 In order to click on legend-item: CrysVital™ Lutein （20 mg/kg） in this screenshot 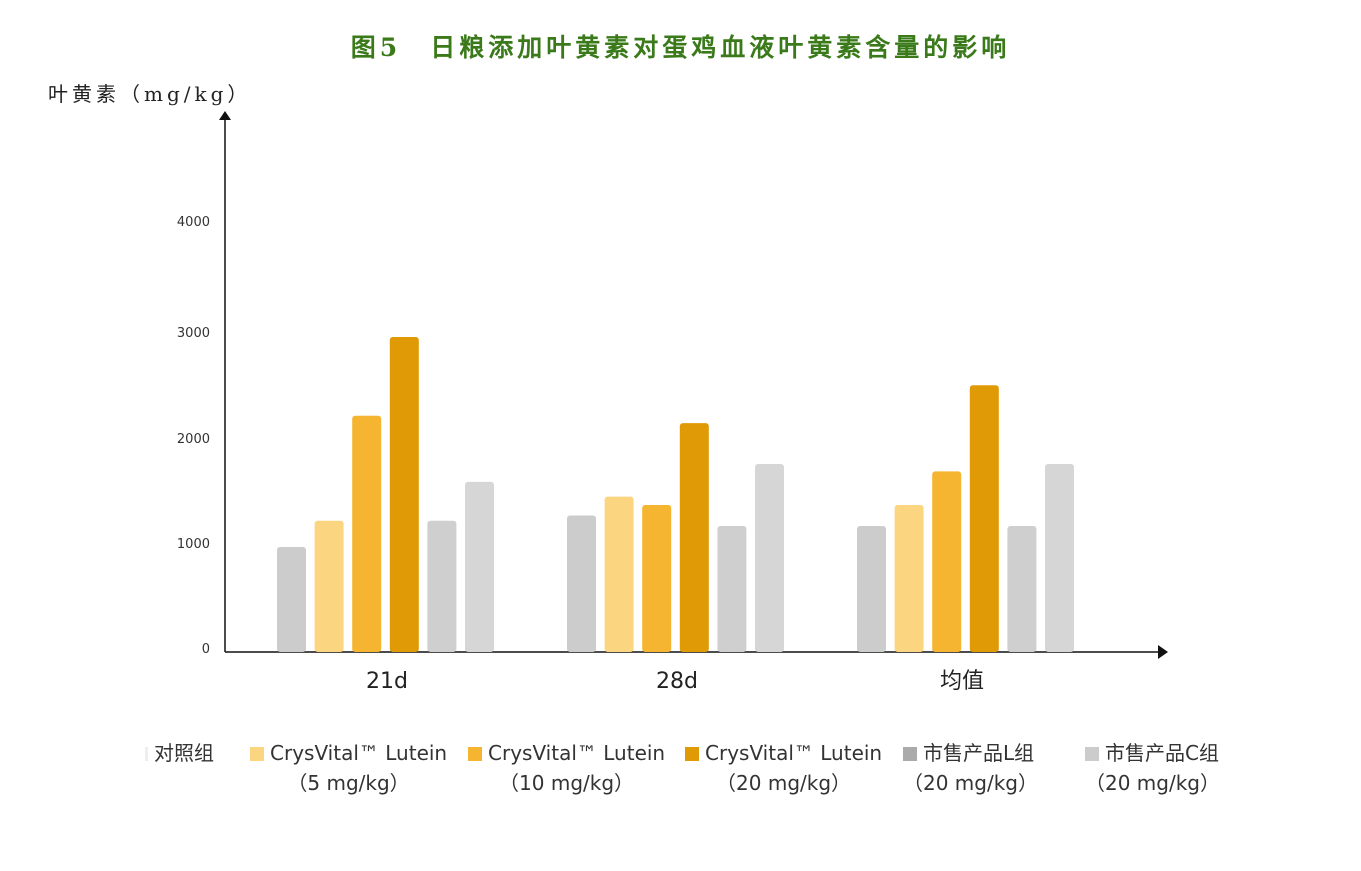, I will do `click(783, 768)`.